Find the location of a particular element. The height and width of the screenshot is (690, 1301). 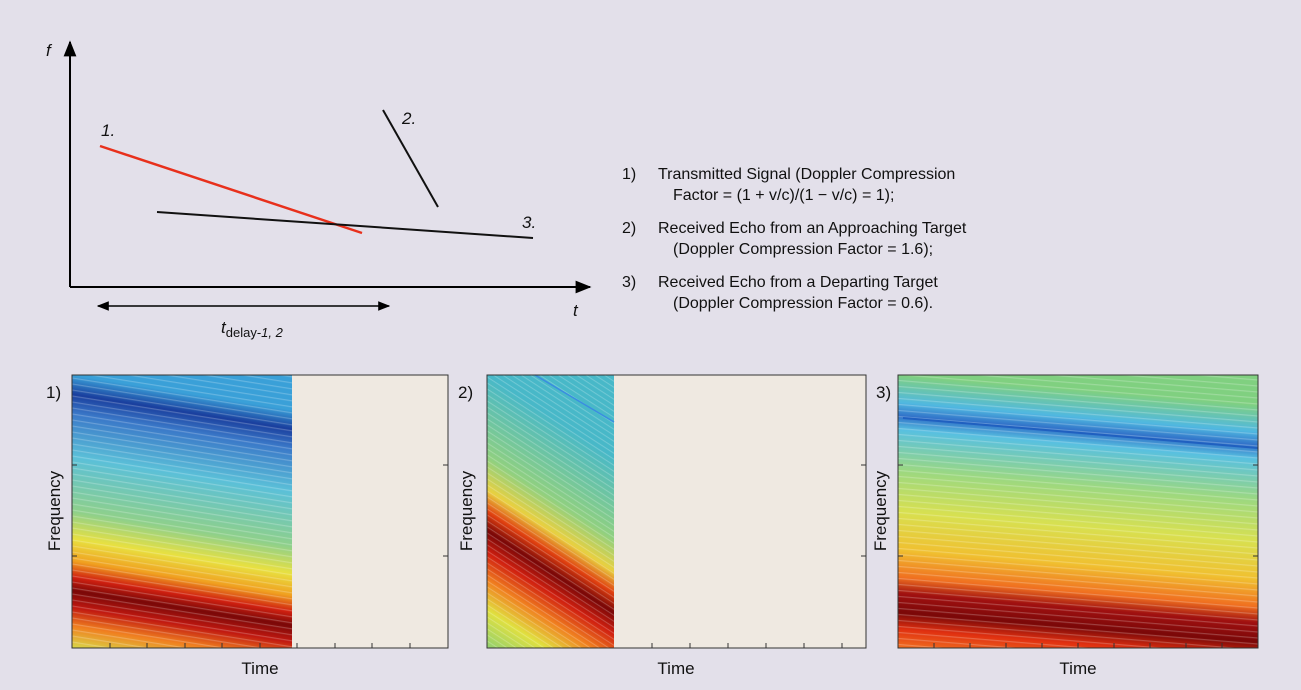

panel-label: 3) is located at coordinates (883, 392).